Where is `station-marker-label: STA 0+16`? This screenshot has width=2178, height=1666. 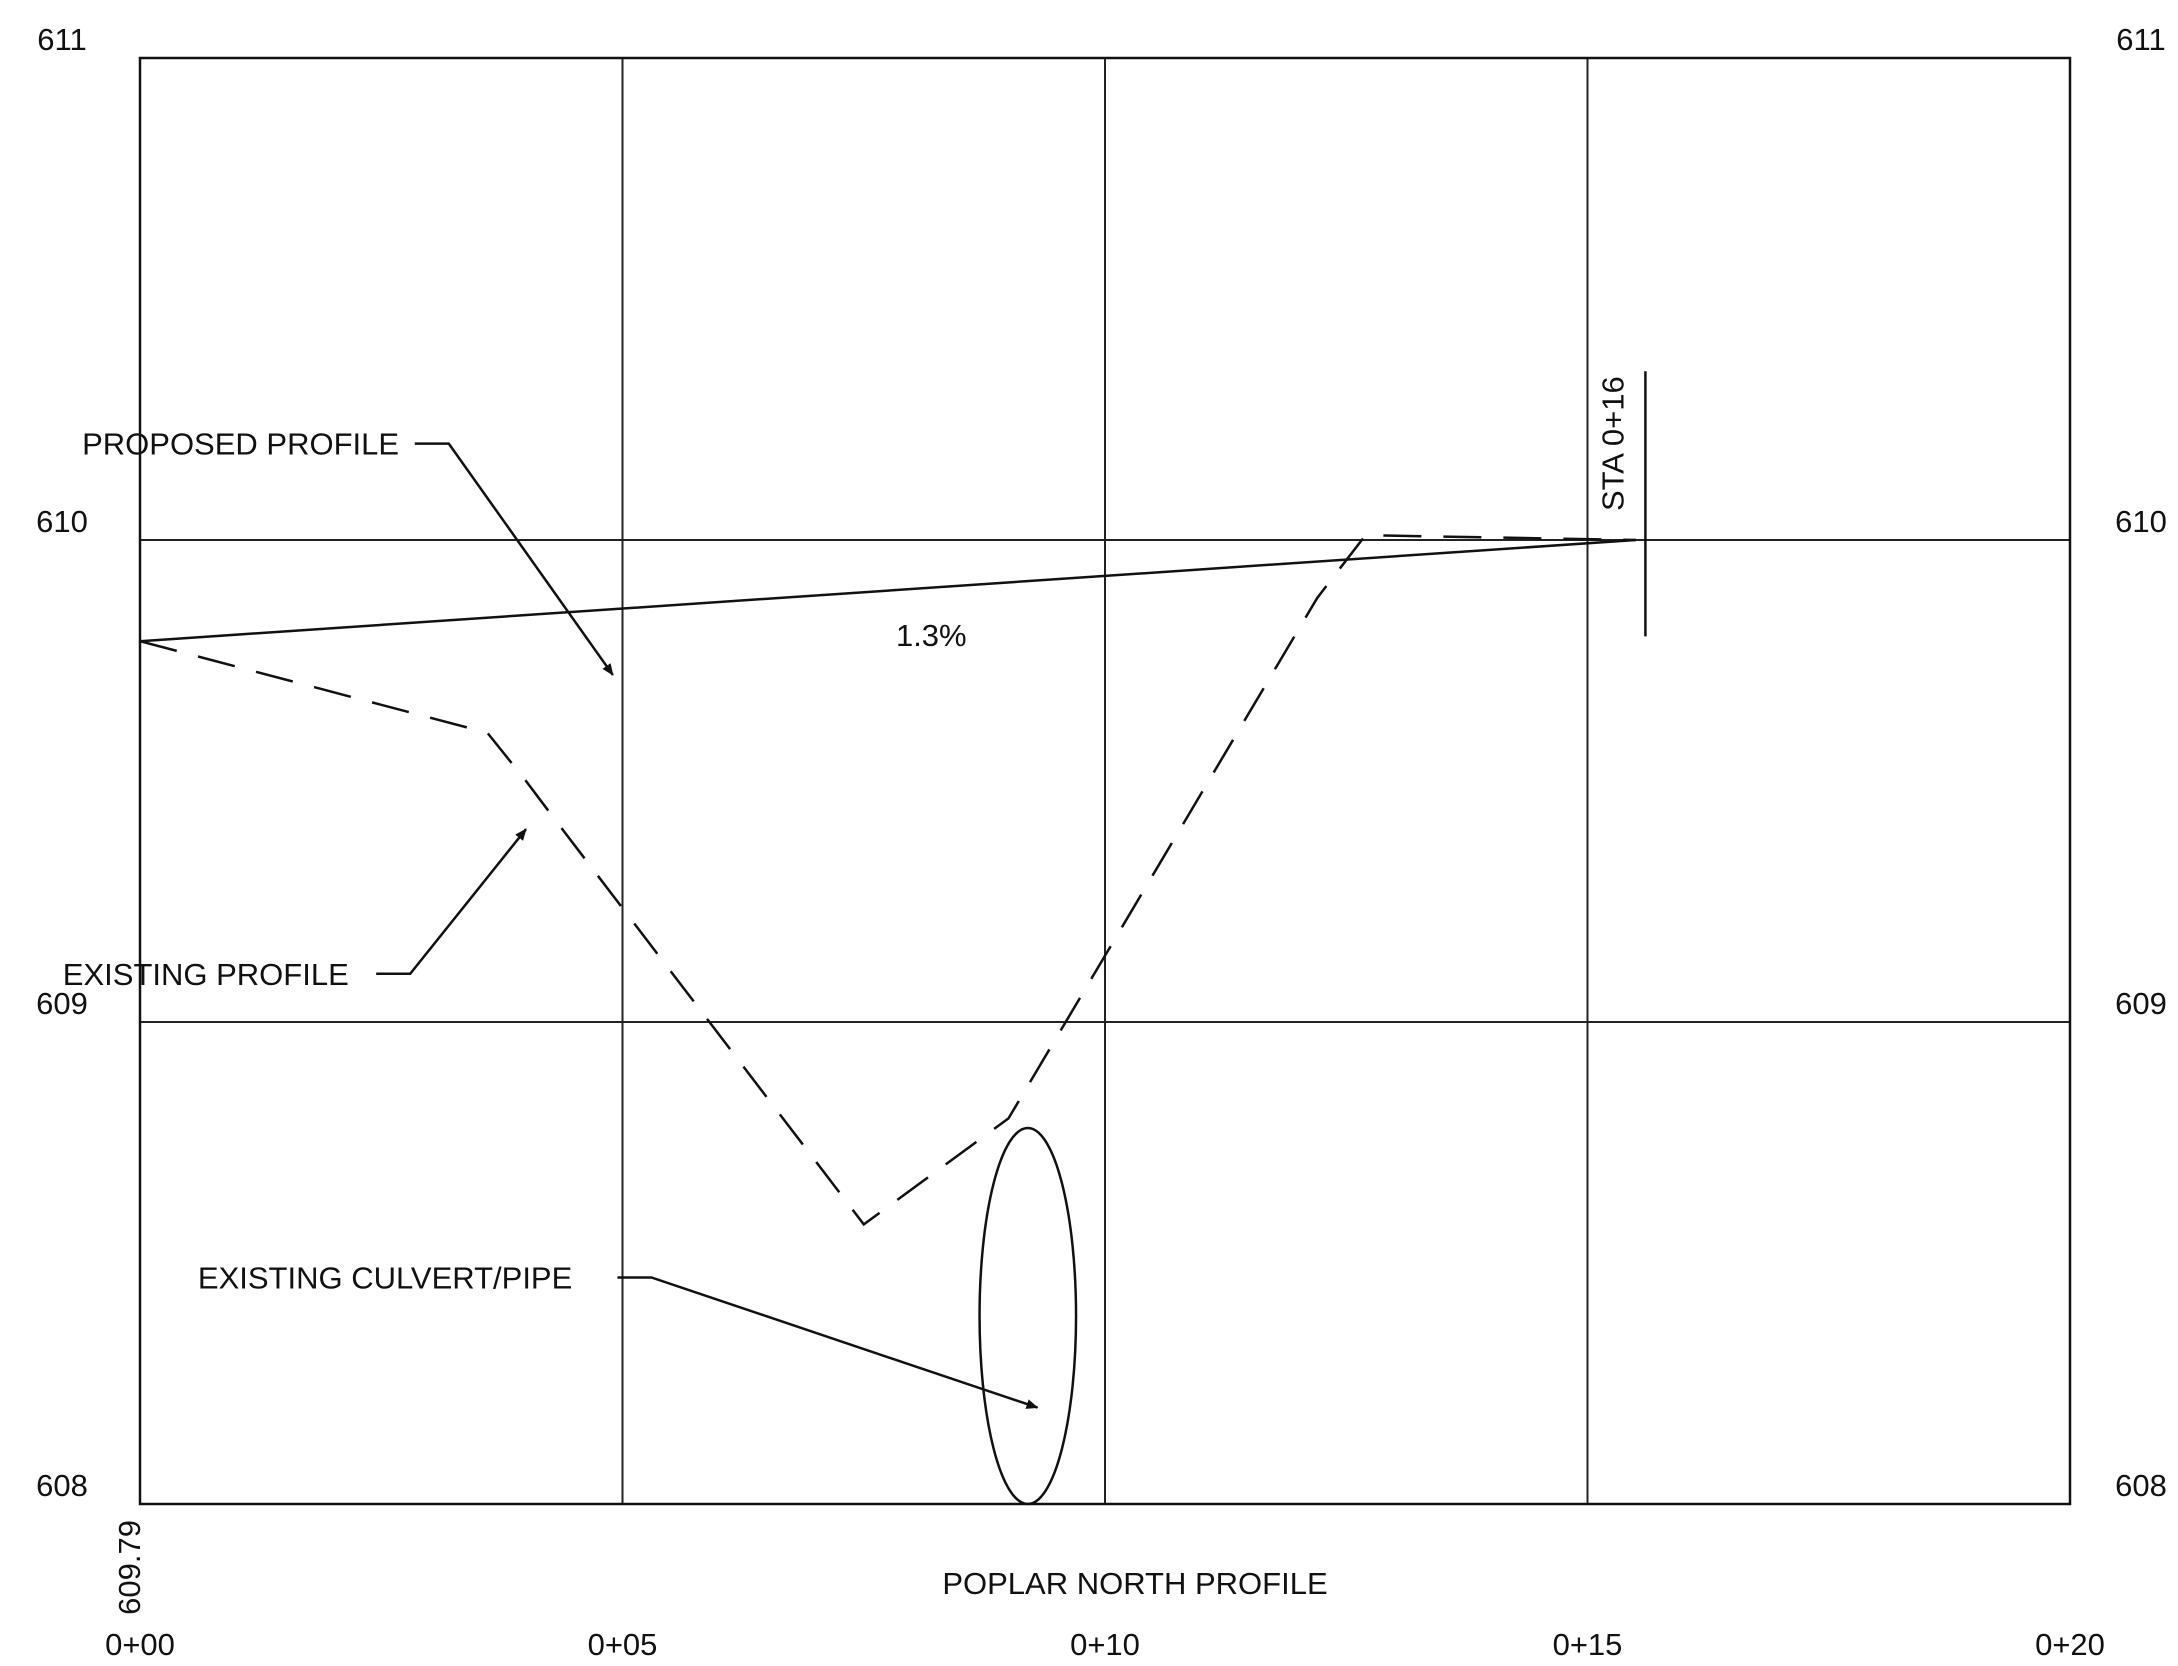 station-marker-label: STA 0+16 is located at coordinates (1612, 443).